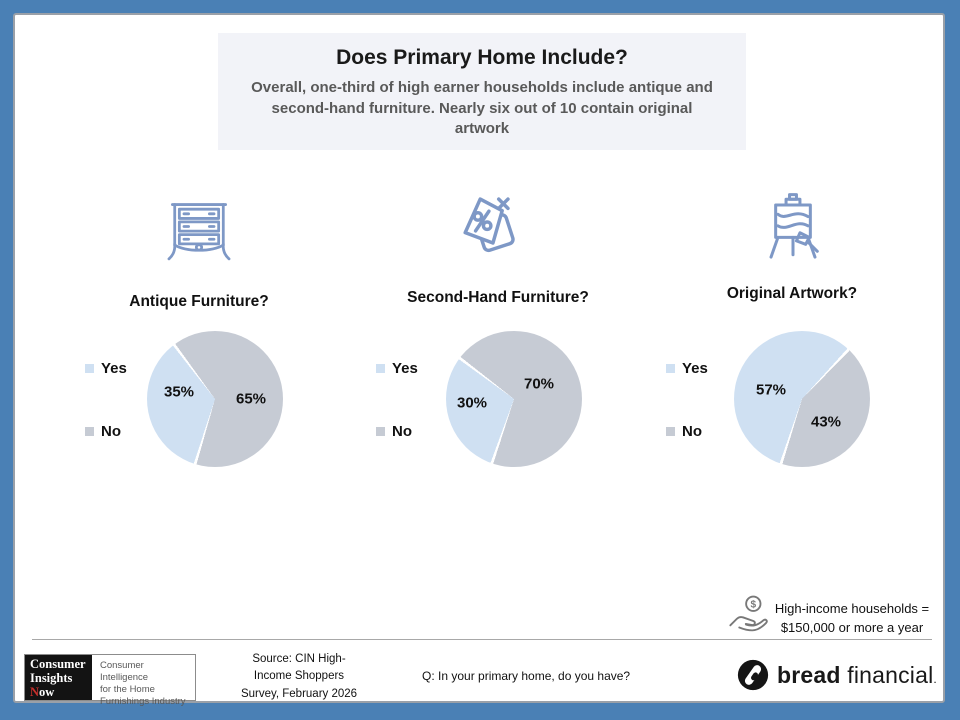 This screenshot has width=960, height=720. I want to click on survey-question: Q: In your primary home, do you have?, so click(526, 676).